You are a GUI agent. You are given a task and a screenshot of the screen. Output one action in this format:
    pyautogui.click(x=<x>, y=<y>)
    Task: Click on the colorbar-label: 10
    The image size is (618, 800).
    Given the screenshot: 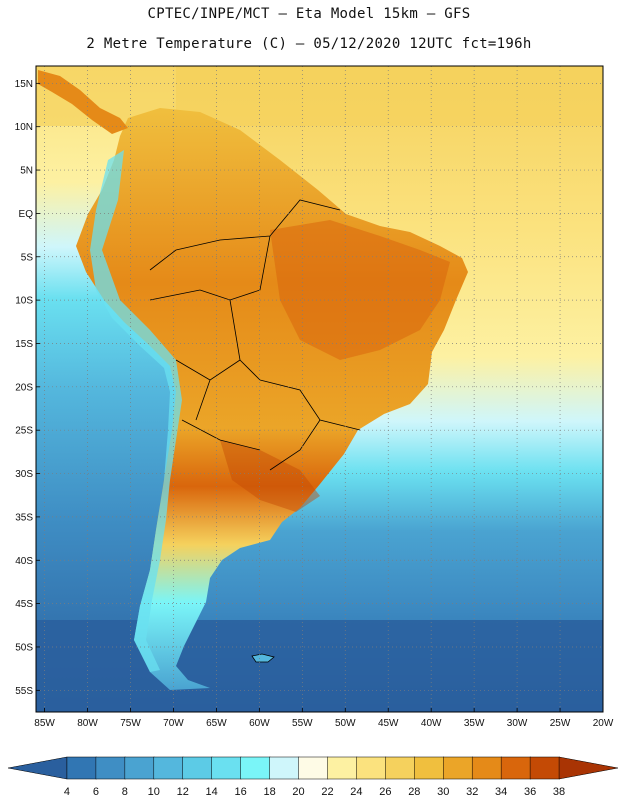 What is the action you would take?
    pyautogui.click(x=154, y=792)
    